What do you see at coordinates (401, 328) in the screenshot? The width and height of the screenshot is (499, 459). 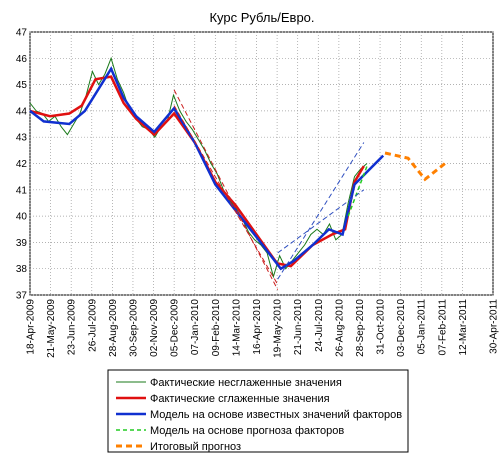 I see `x-tick-label: 03-Dec-2010` at bounding box center [401, 328].